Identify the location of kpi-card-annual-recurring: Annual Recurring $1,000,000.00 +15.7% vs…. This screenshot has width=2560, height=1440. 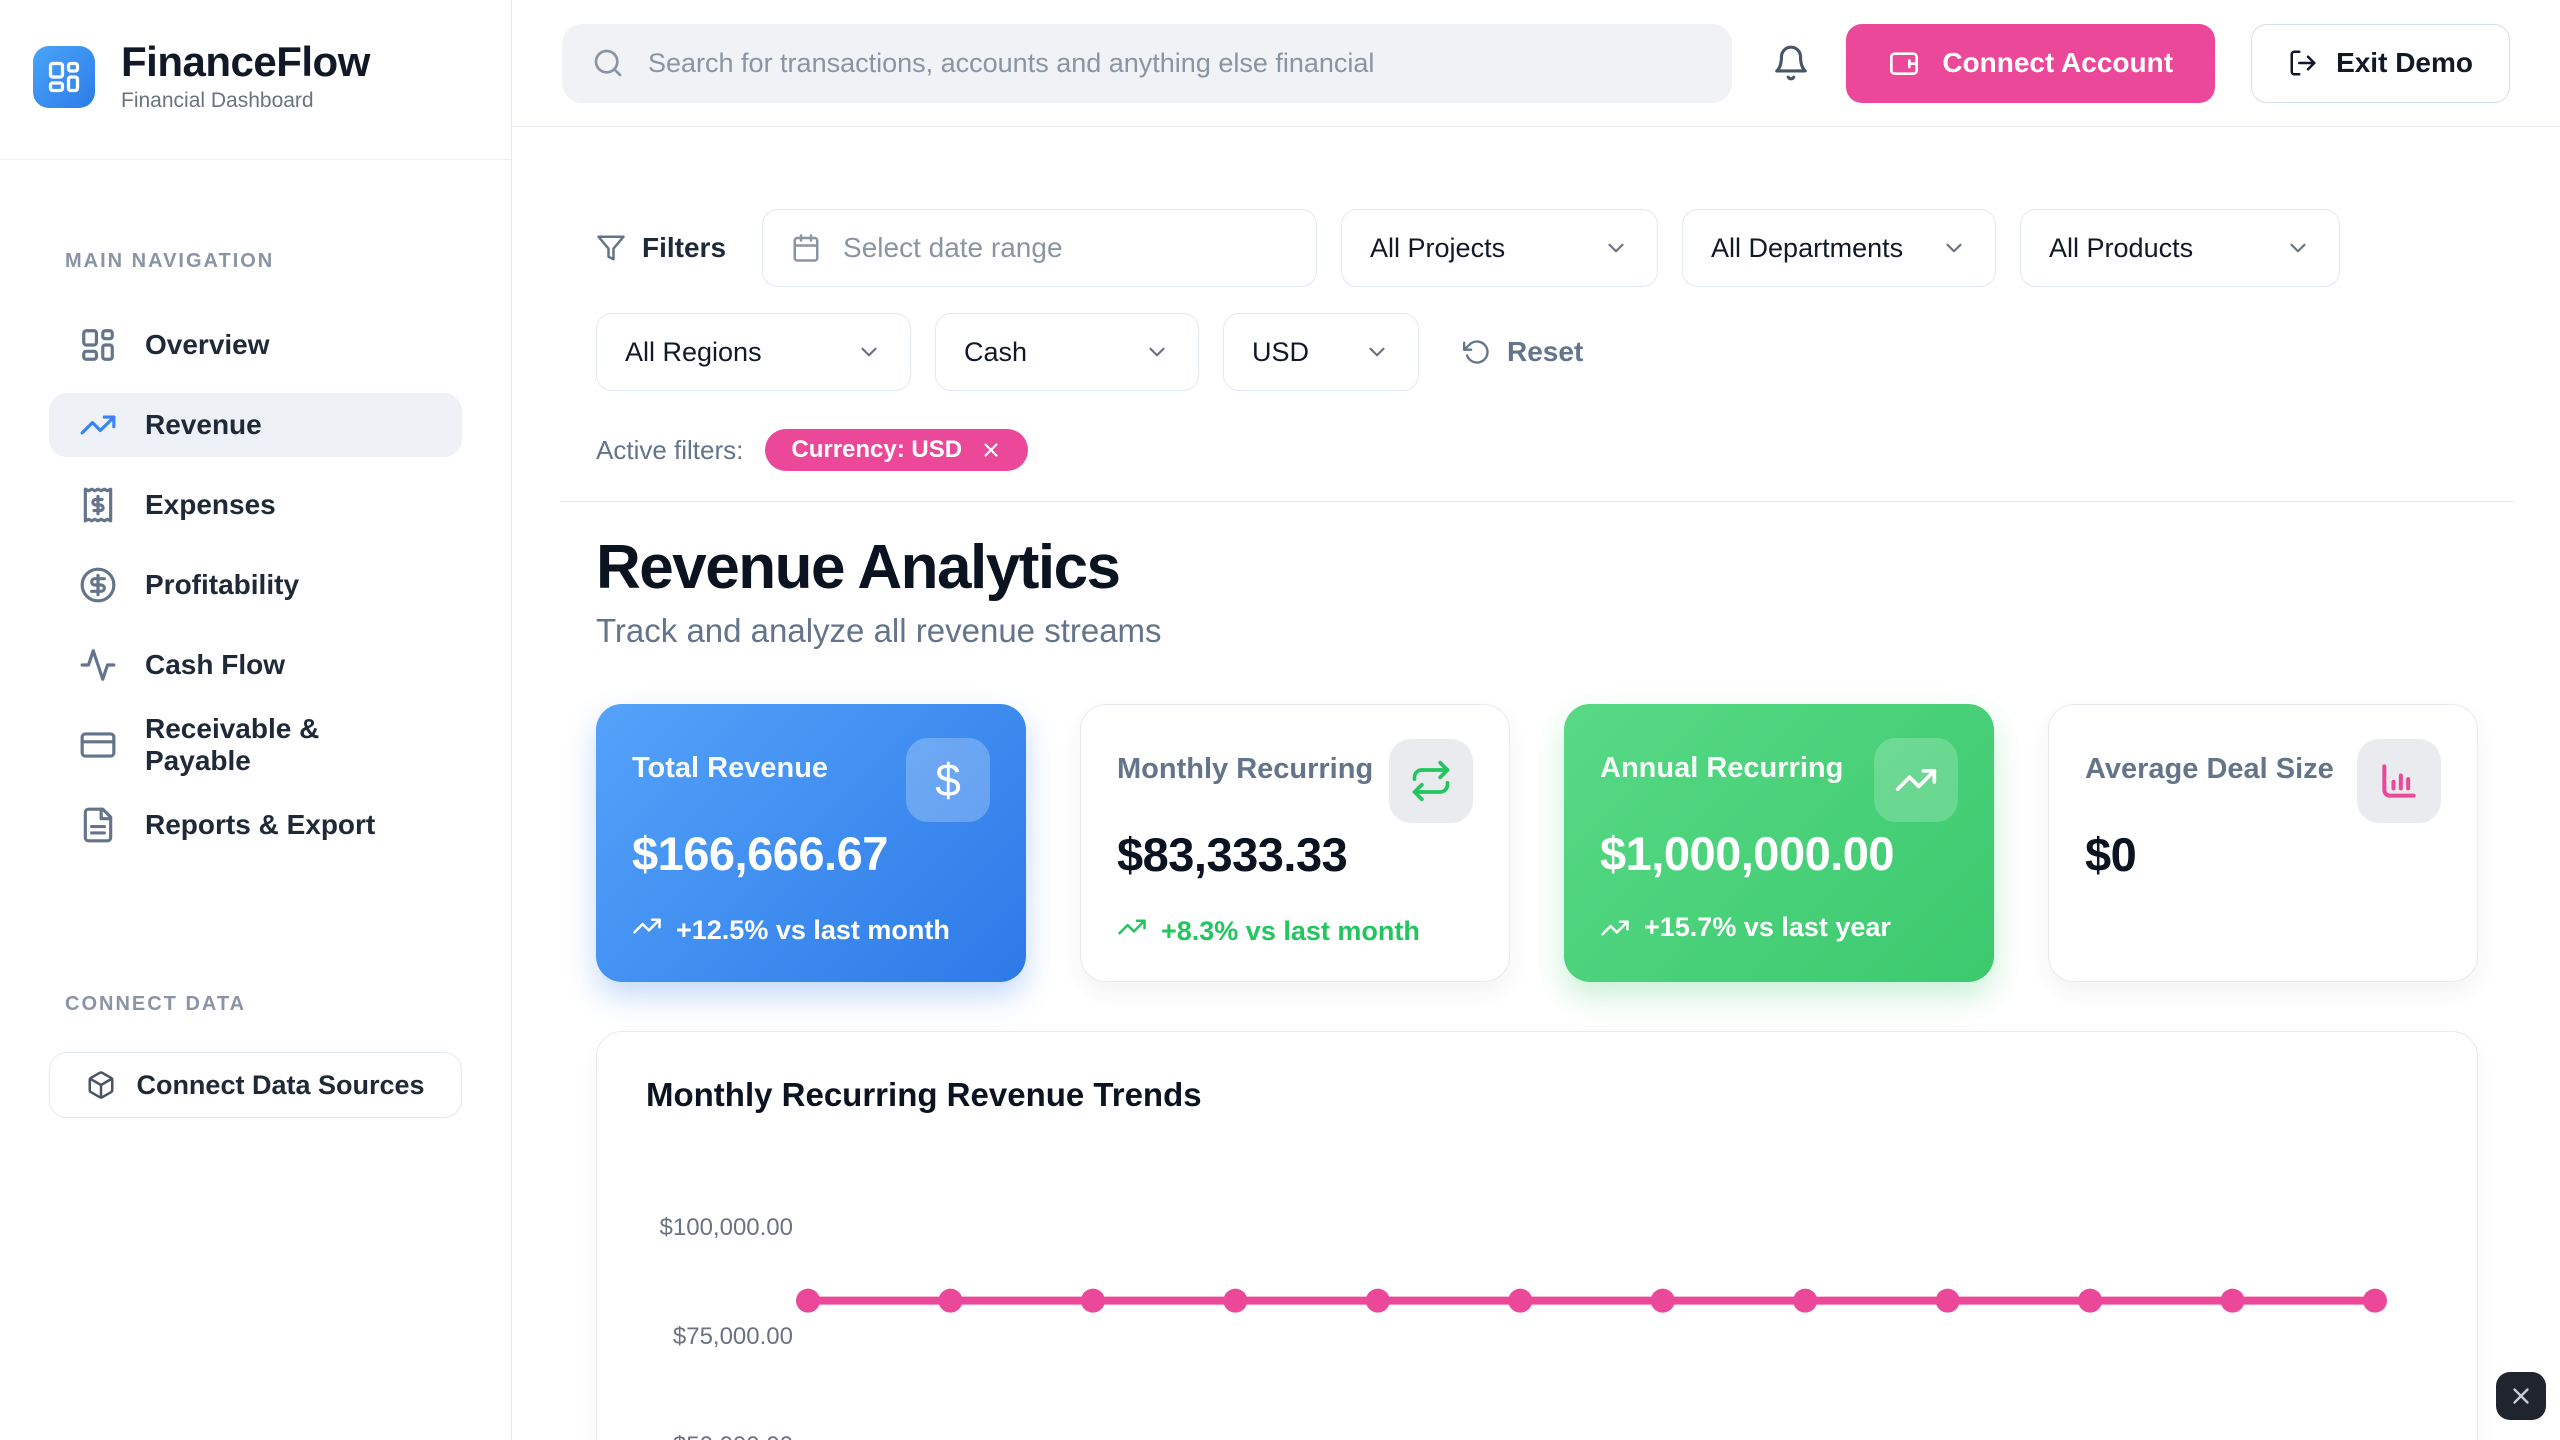
(1779, 843).